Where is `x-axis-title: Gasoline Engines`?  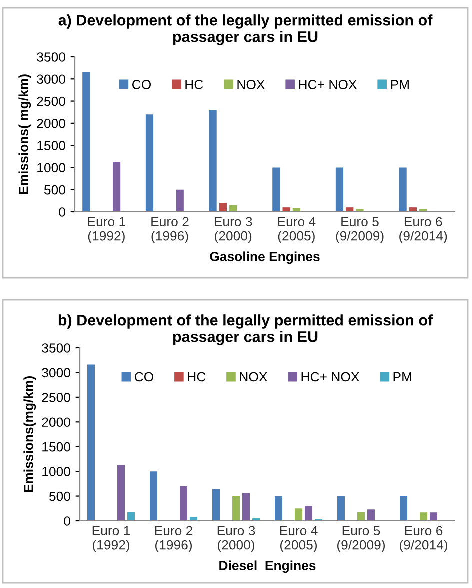
x-axis-title: Gasoline Engines is located at coordinates (265, 258).